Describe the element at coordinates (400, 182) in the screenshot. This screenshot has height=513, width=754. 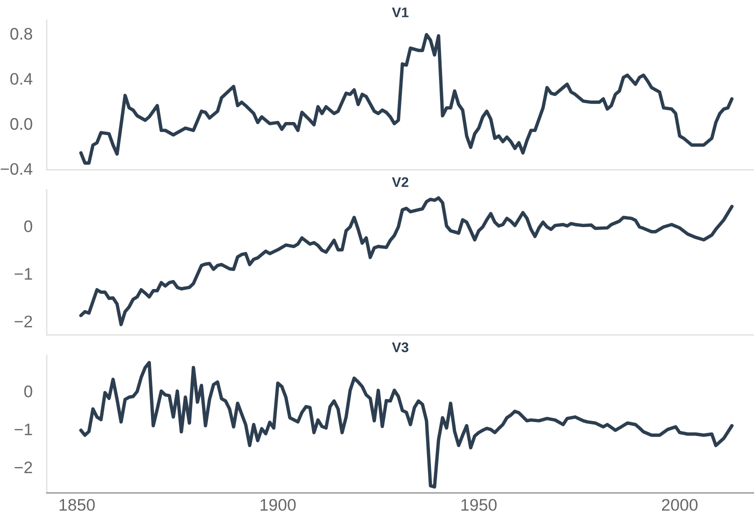
I see `chart-title: V2` at that location.